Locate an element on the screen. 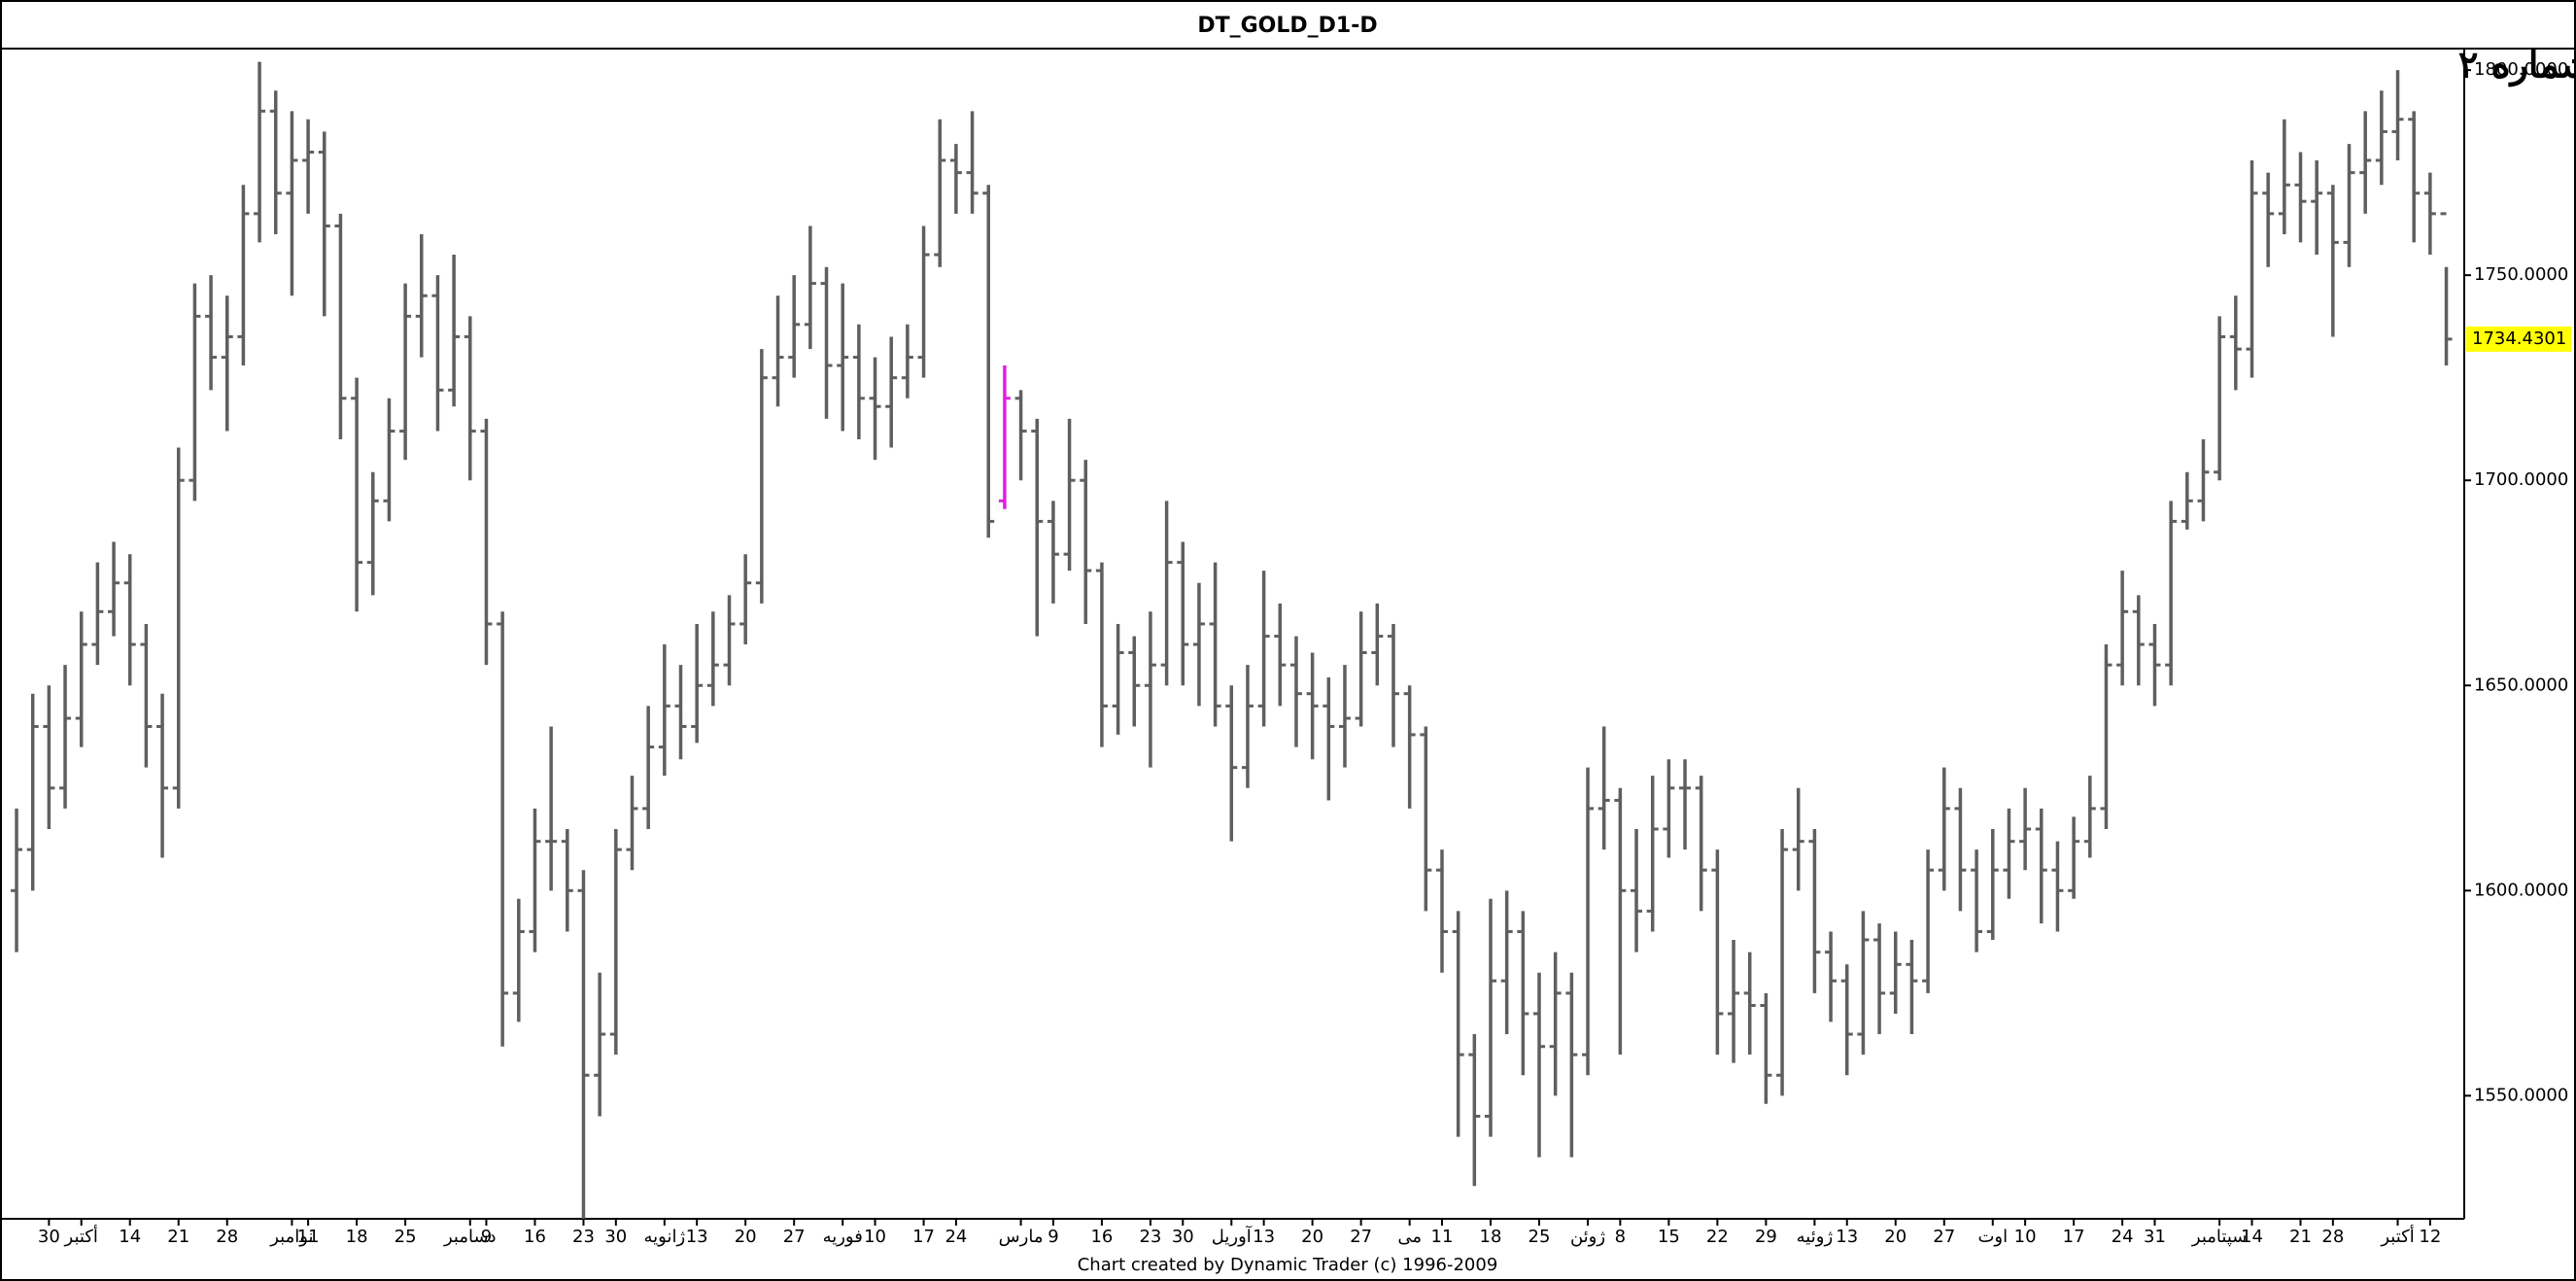 The width and height of the screenshot is (2576, 1281). annotation: تصویر شماره ۲ is located at coordinates (2517, 65).